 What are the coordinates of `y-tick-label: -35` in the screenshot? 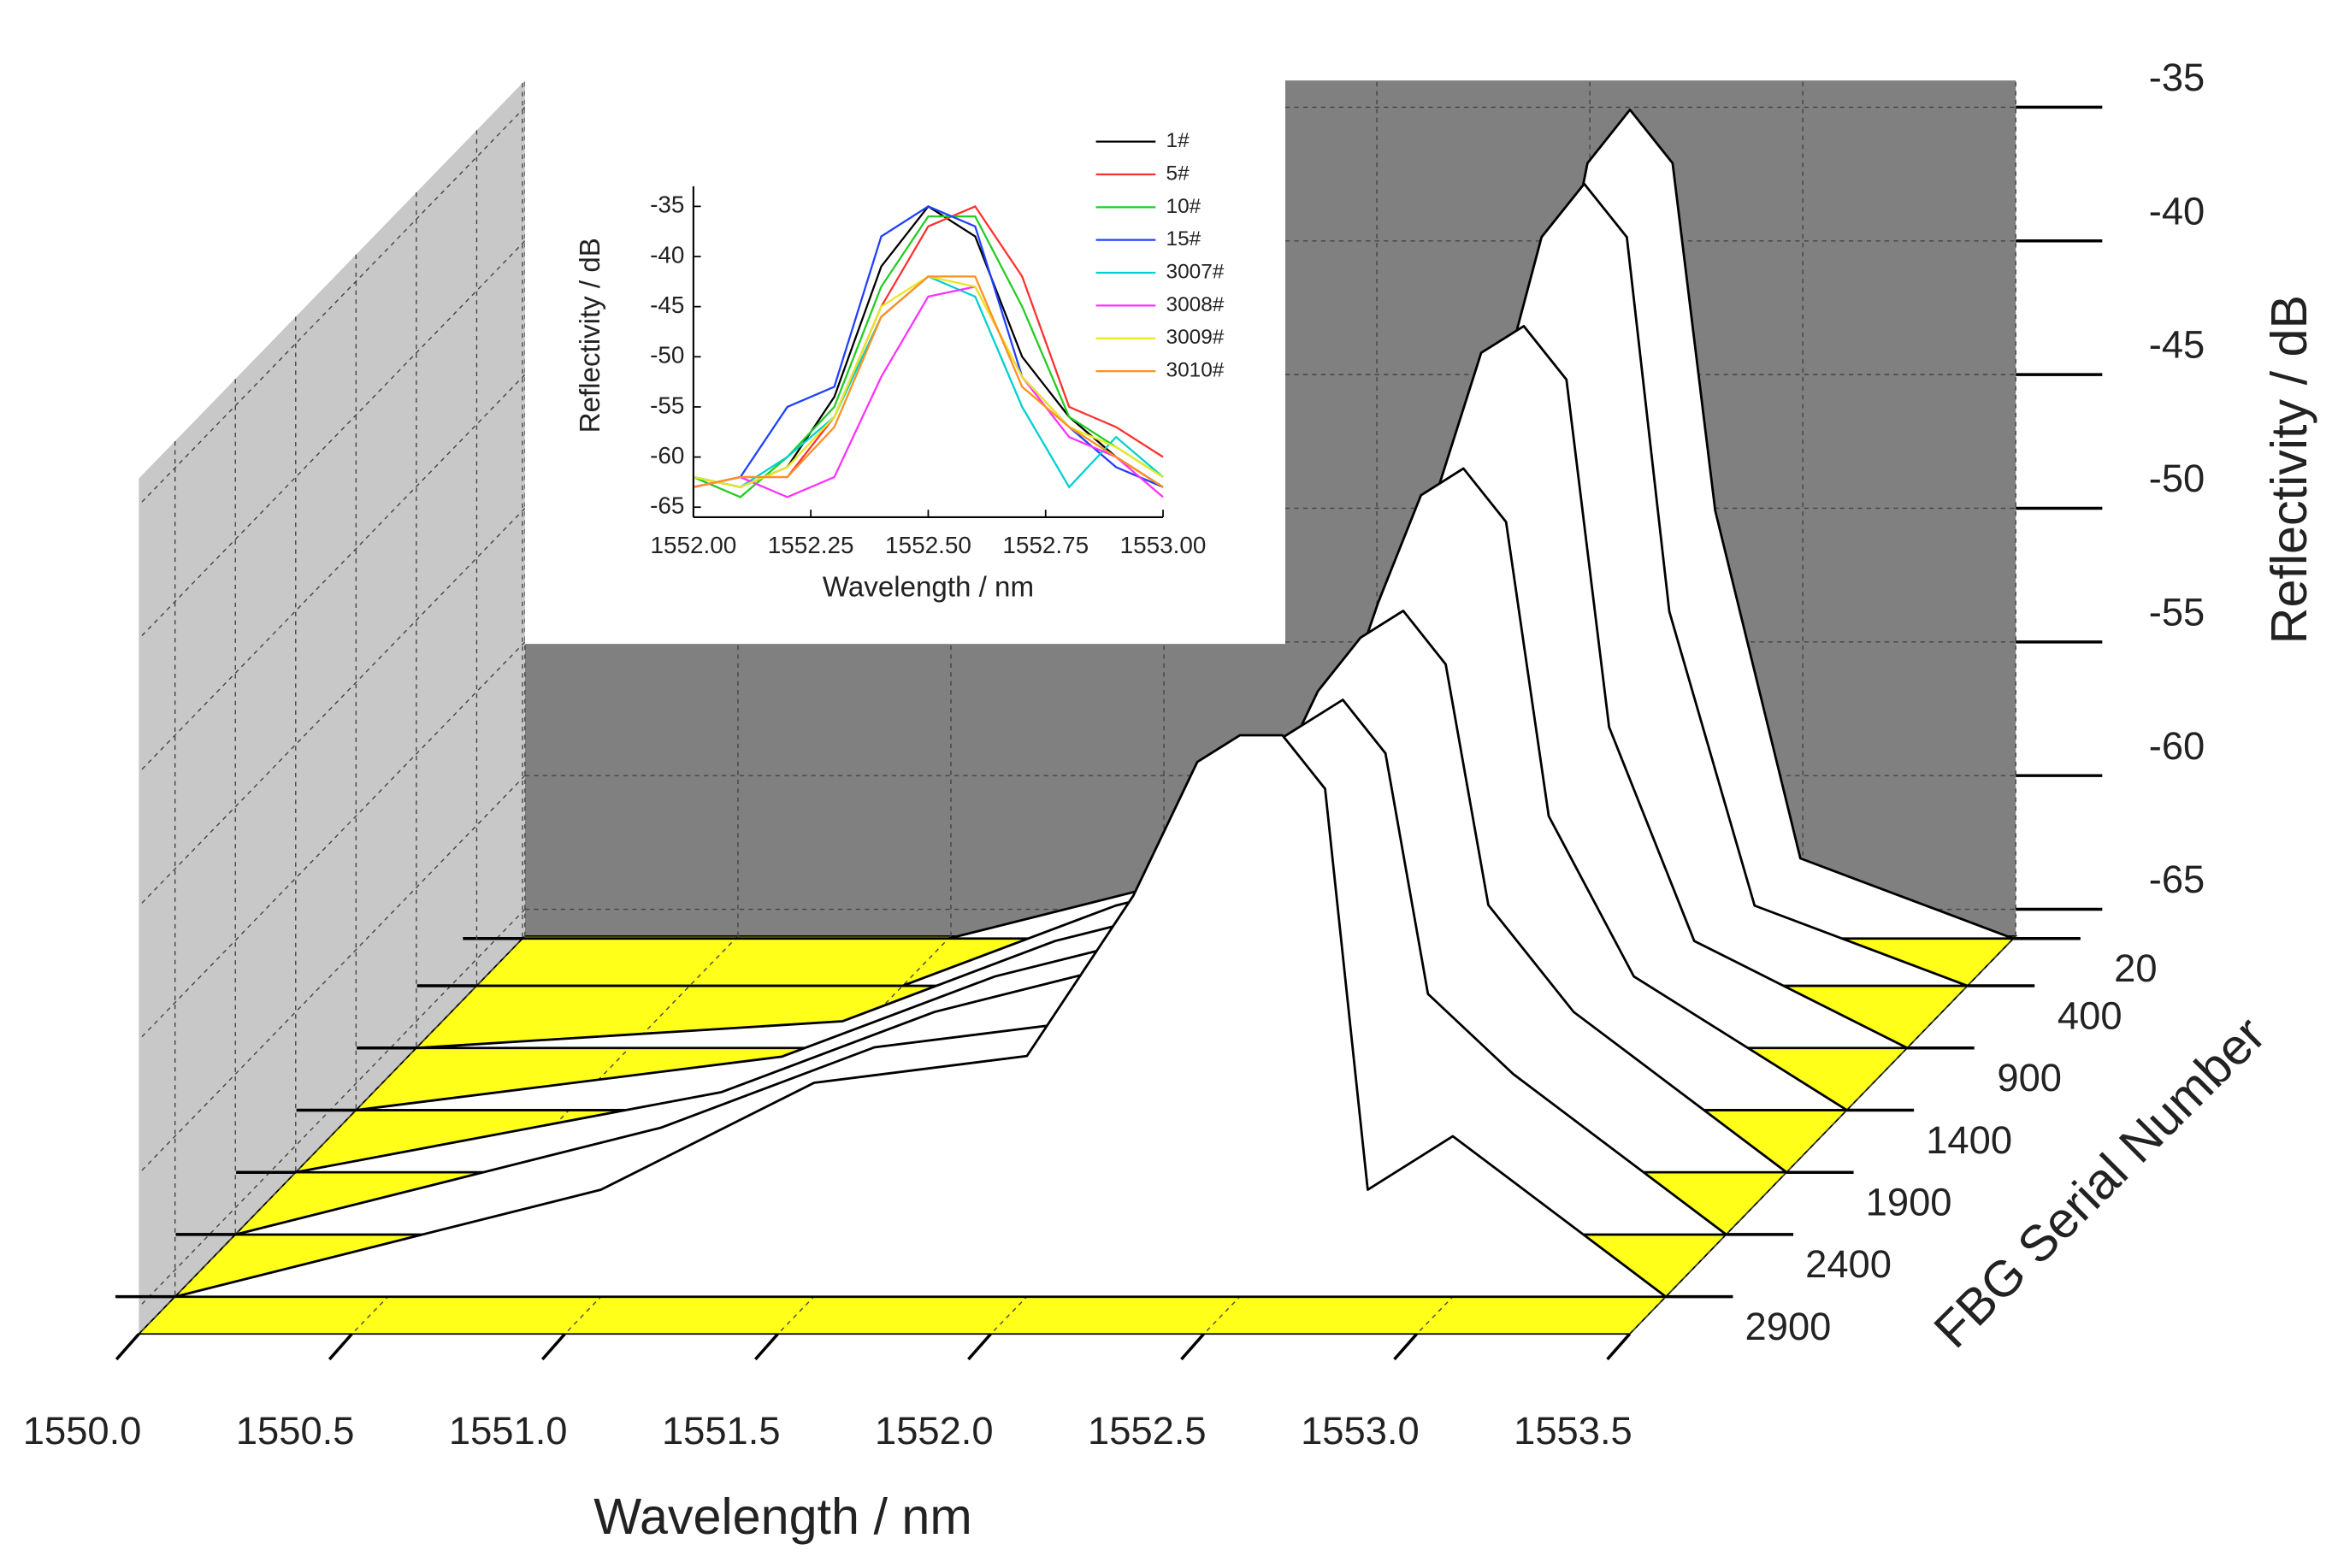 It's located at (2177, 77).